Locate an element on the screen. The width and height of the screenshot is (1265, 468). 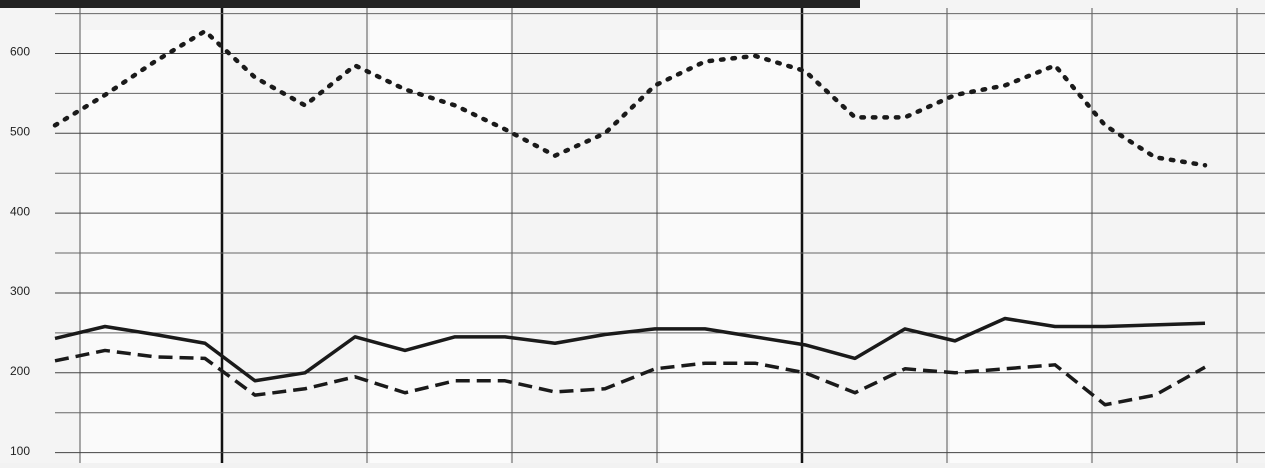
y-tick-label: 400 is located at coordinates (20, 211).